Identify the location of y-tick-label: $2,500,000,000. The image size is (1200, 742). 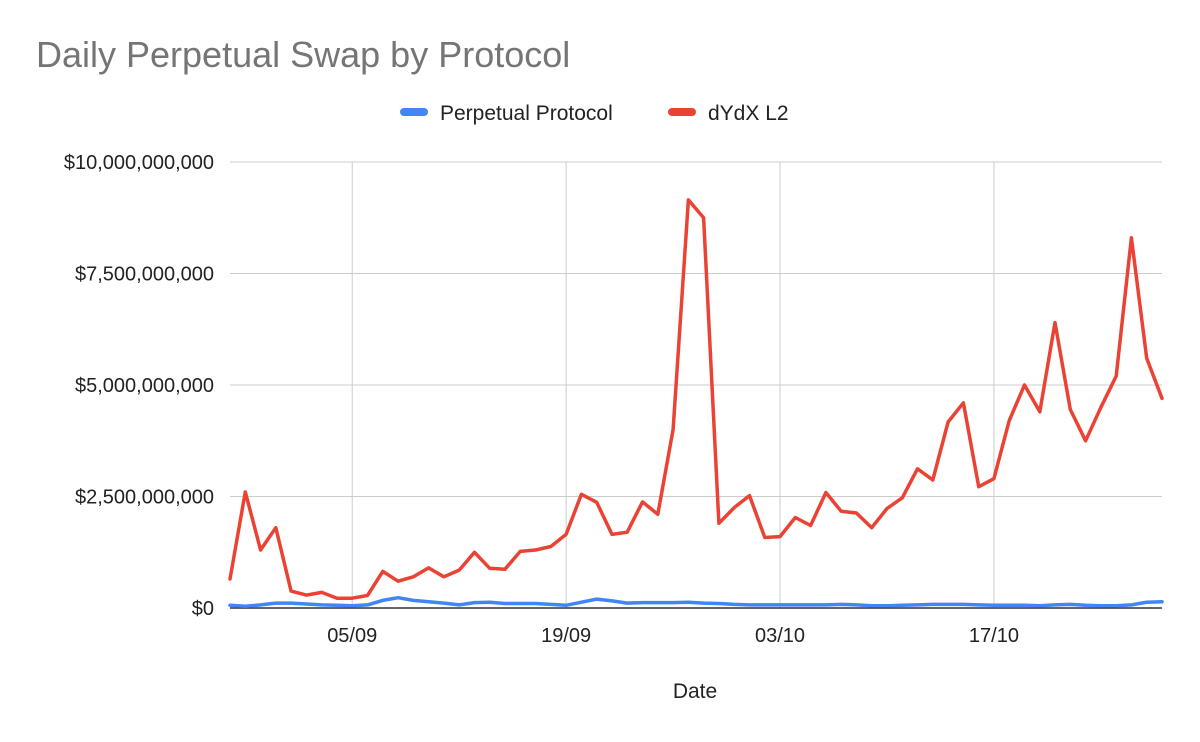
(144, 498).